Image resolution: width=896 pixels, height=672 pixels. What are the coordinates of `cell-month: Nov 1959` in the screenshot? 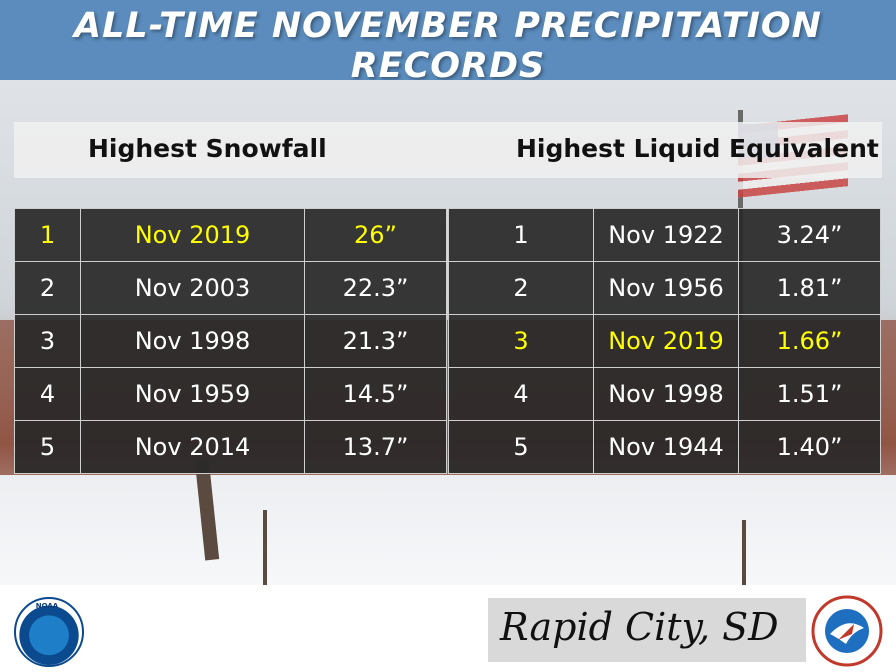 It's located at (192, 394).